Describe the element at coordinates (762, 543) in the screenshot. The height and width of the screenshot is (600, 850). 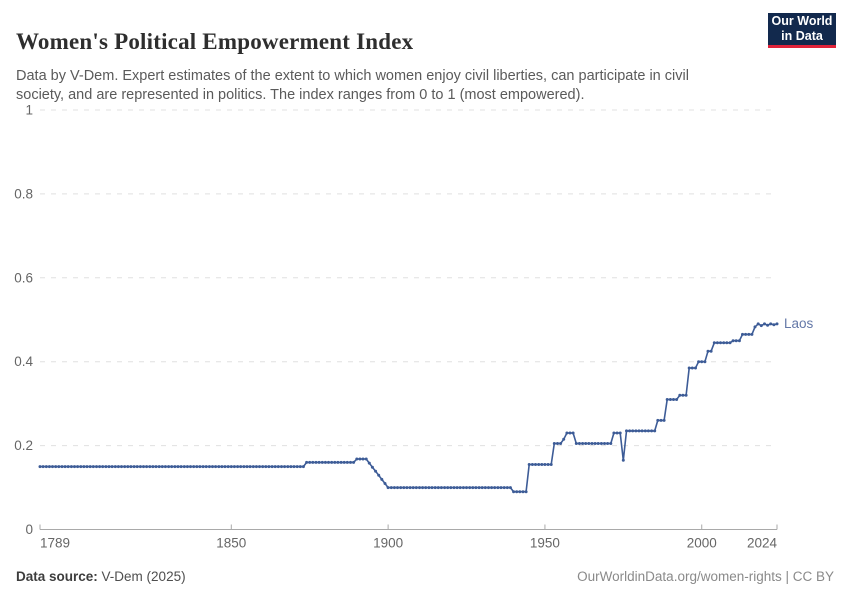
I see `x-axis-tick-label: 2024` at that location.